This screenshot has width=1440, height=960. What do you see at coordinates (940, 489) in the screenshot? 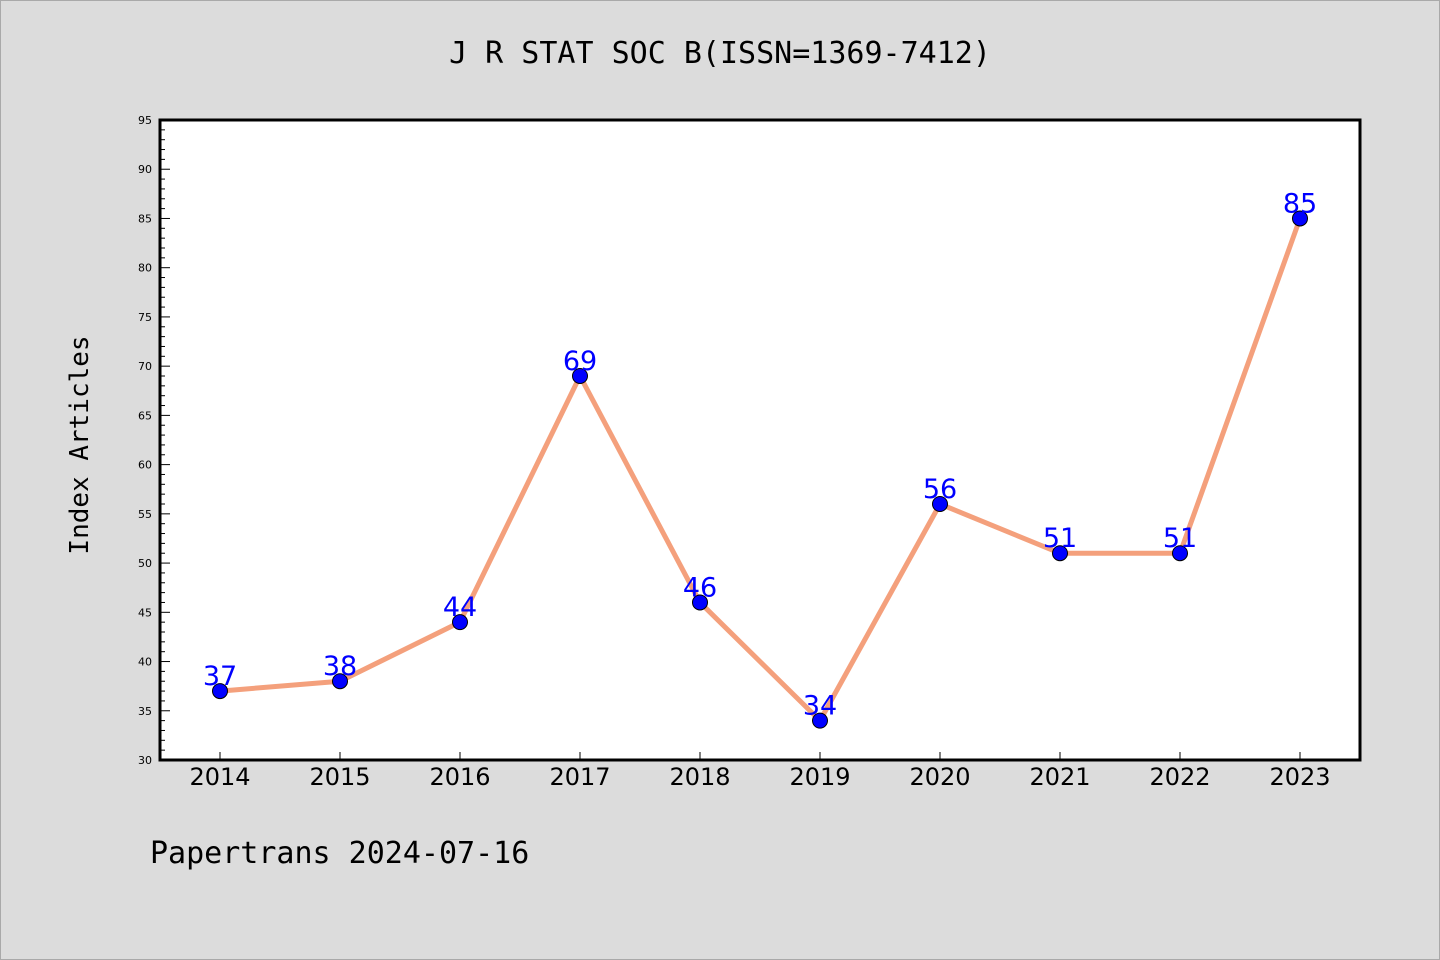
I see `data-label: 56` at bounding box center [940, 489].